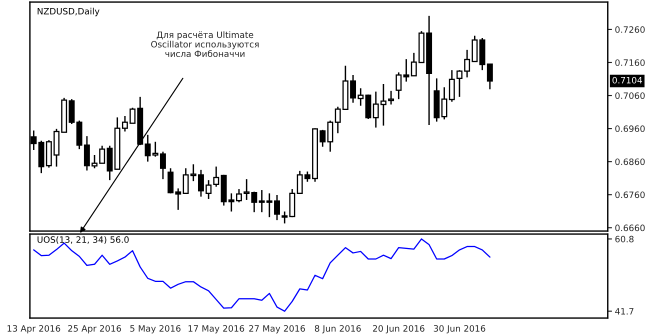 The height and width of the screenshot is (335, 650). Describe the element at coordinates (205, 44) in the screenshot. I see `annotation: Для расчёта Ultimate Oscillator используются числа Фибоначчи` at that location.